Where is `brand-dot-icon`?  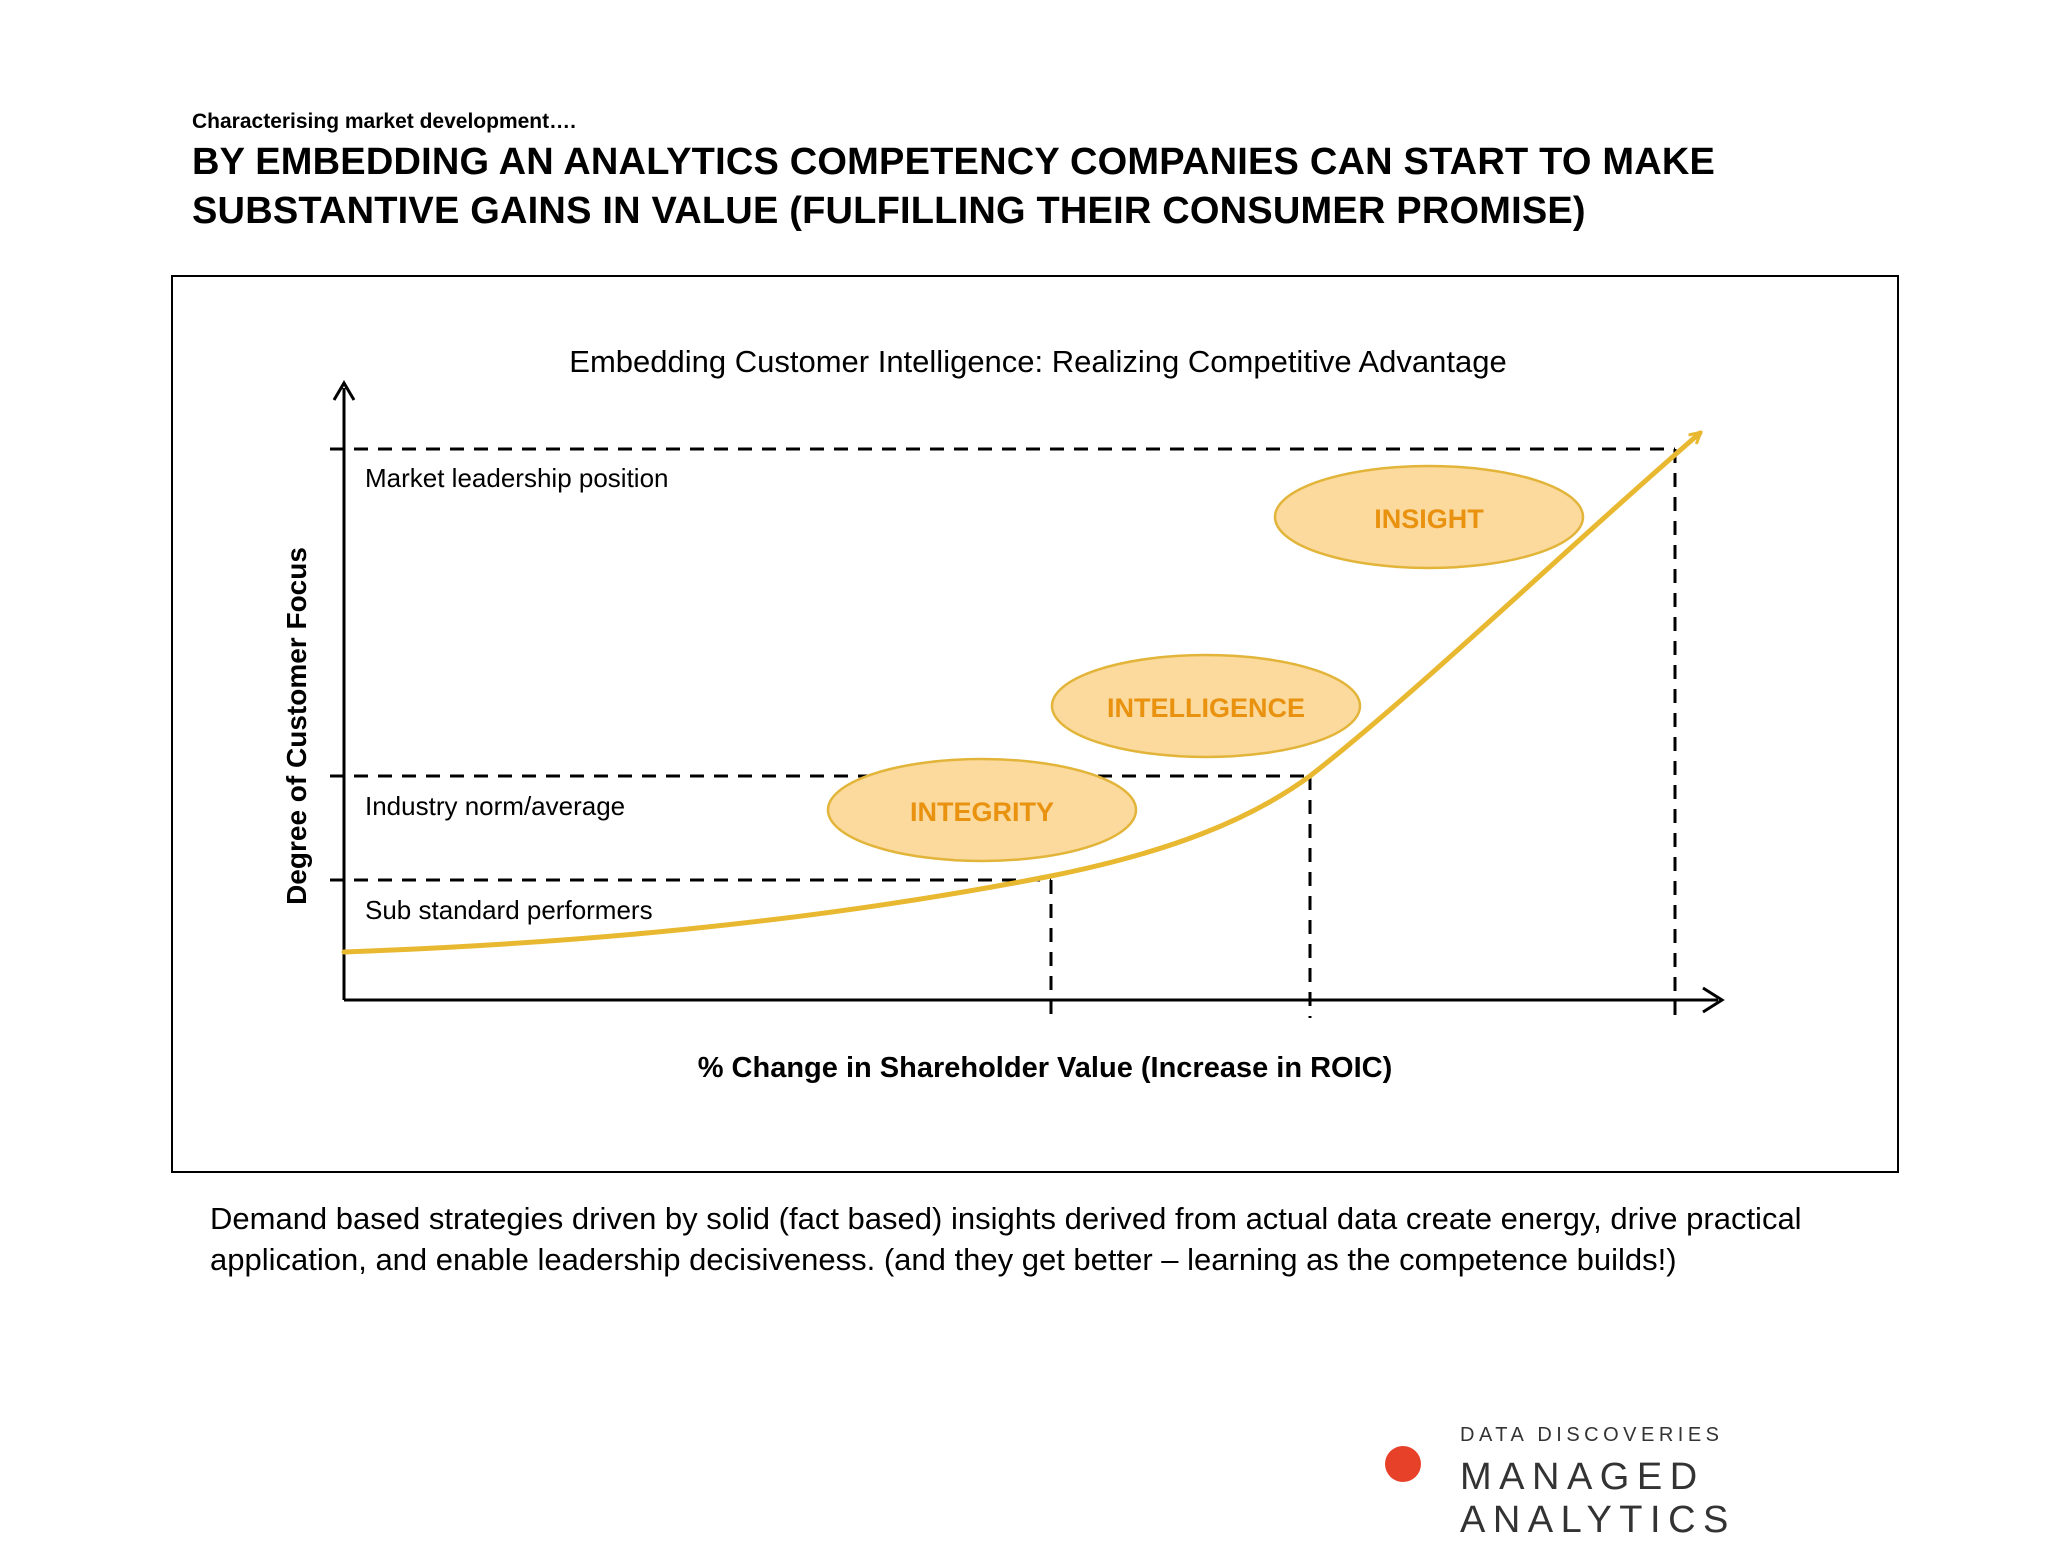
brand-dot-icon is located at coordinates (1403, 1464).